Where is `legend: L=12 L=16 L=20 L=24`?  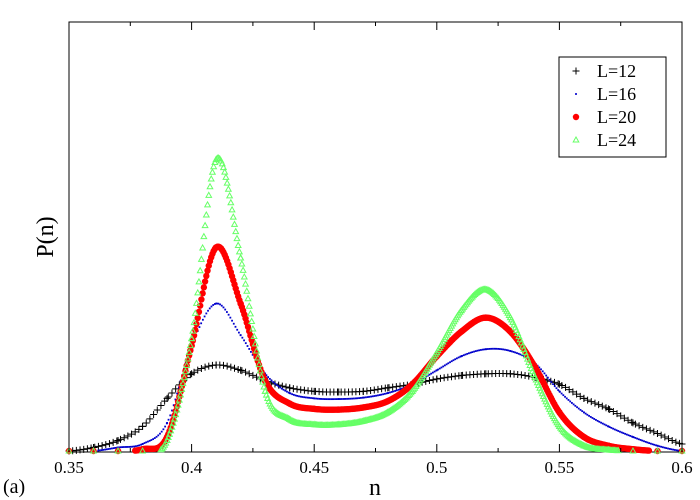 legend: L=12 L=16 L=20 L=24 is located at coordinates (612, 107).